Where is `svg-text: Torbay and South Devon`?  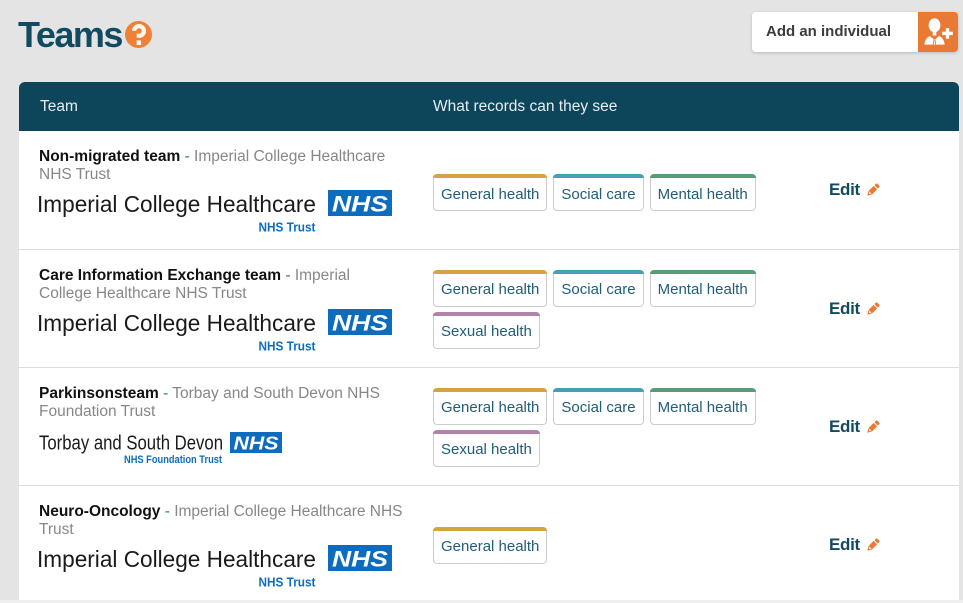
svg-text: Torbay and South Devon is located at coordinates (131, 444).